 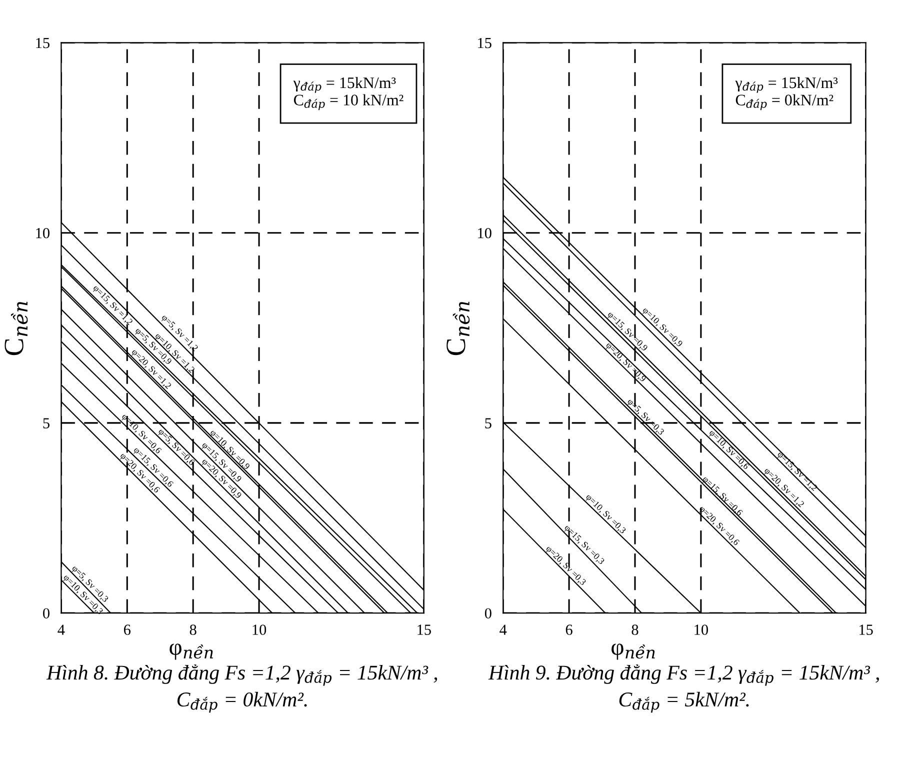 I want to click on annotation: φ=5, Sv =0,3, so click(x=645, y=417).